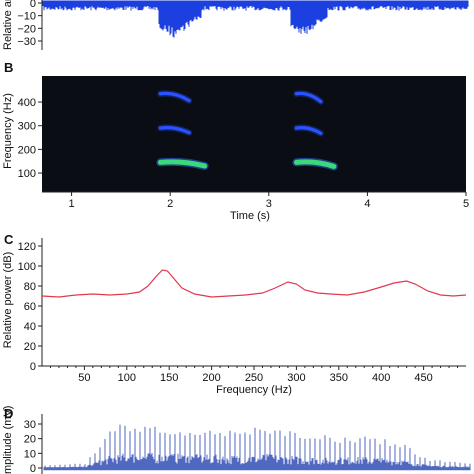 Image resolution: width=474 pixels, height=474 pixels. What do you see at coordinates (30, 287) in the screenshot?
I see `panel-c-y-tick-label: 80` at bounding box center [30, 287].